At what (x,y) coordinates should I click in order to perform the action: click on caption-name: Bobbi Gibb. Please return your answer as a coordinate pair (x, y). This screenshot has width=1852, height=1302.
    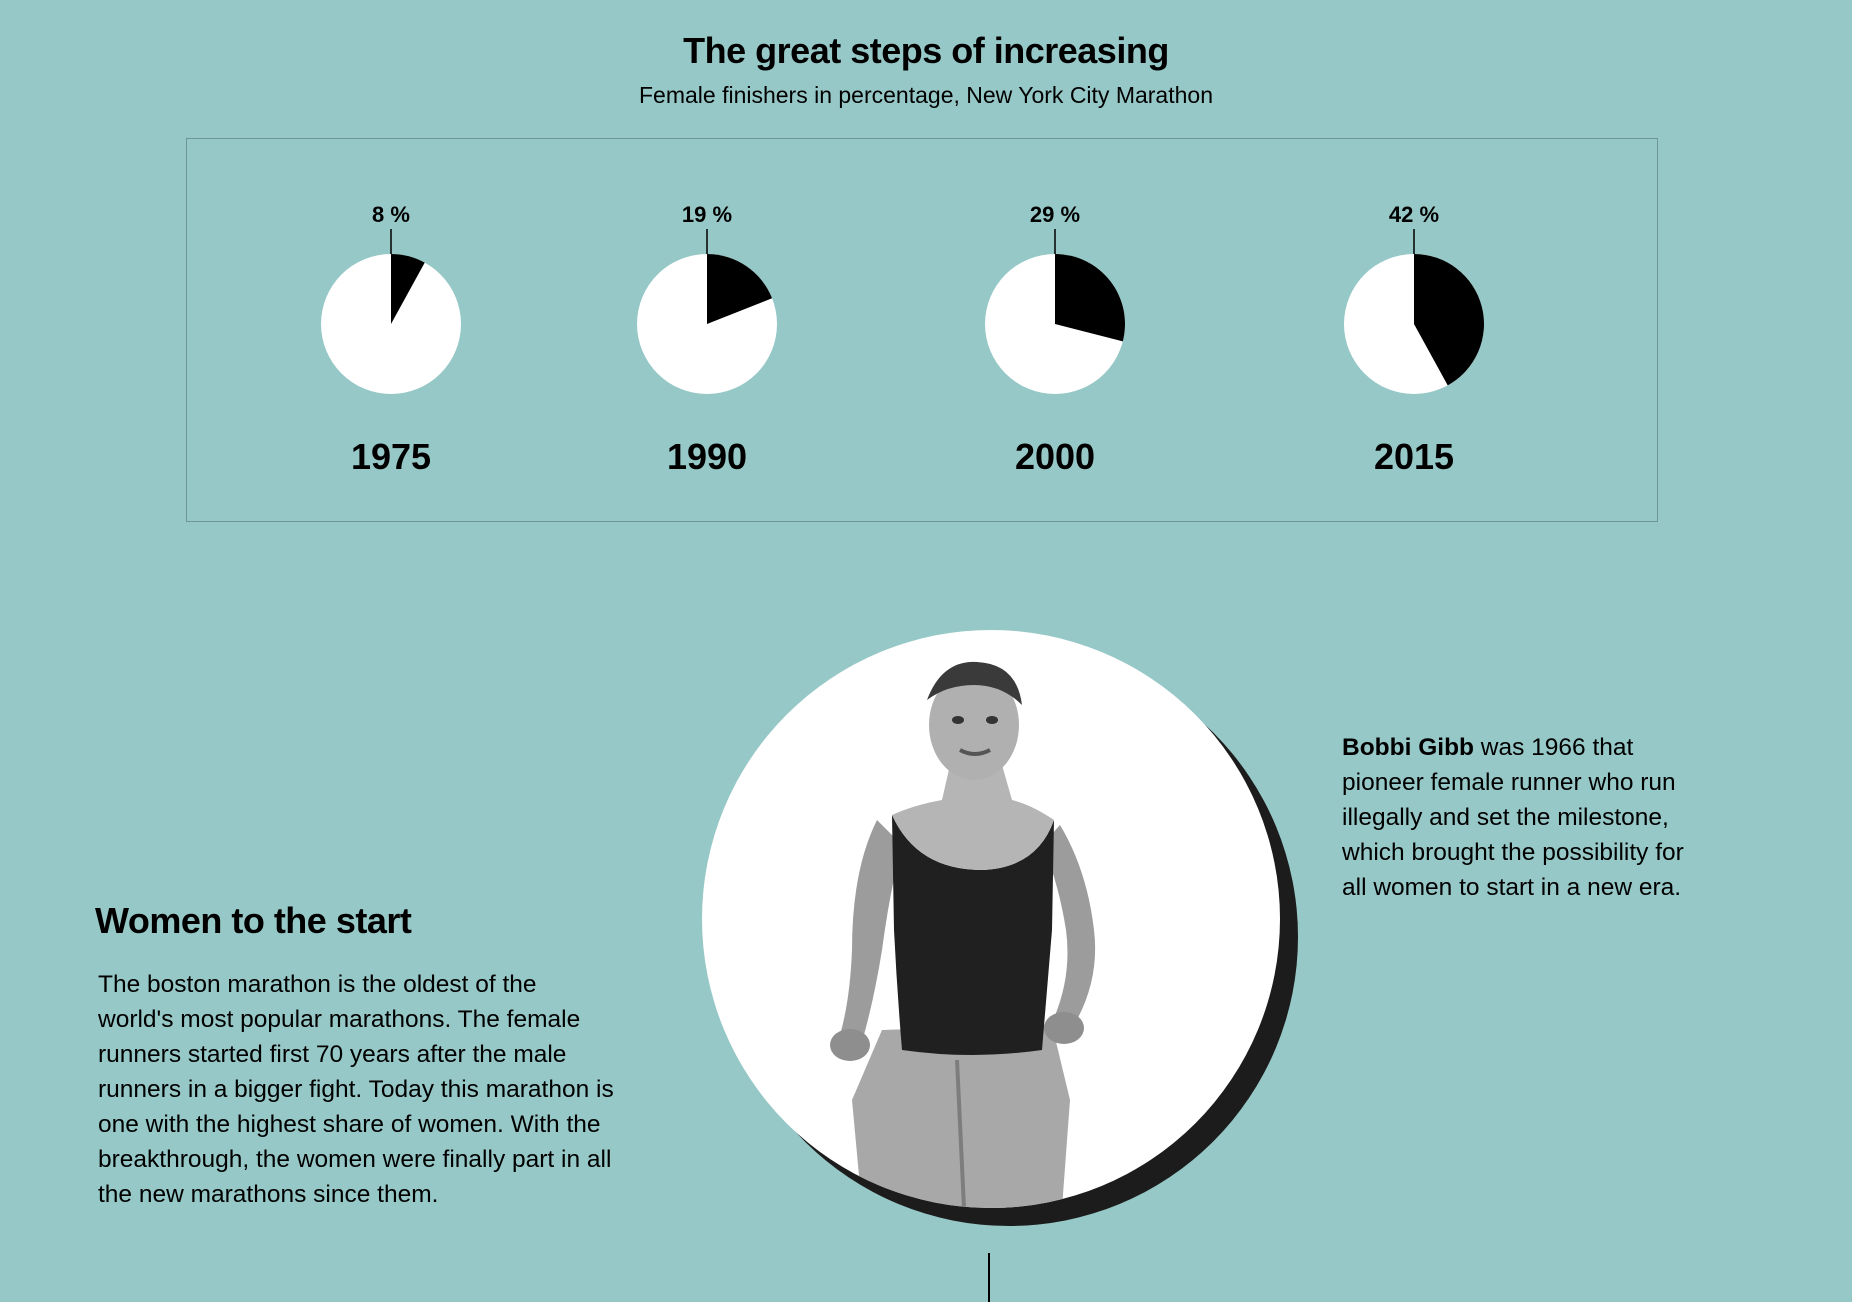
    Looking at the image, I should click on (1408, 747).